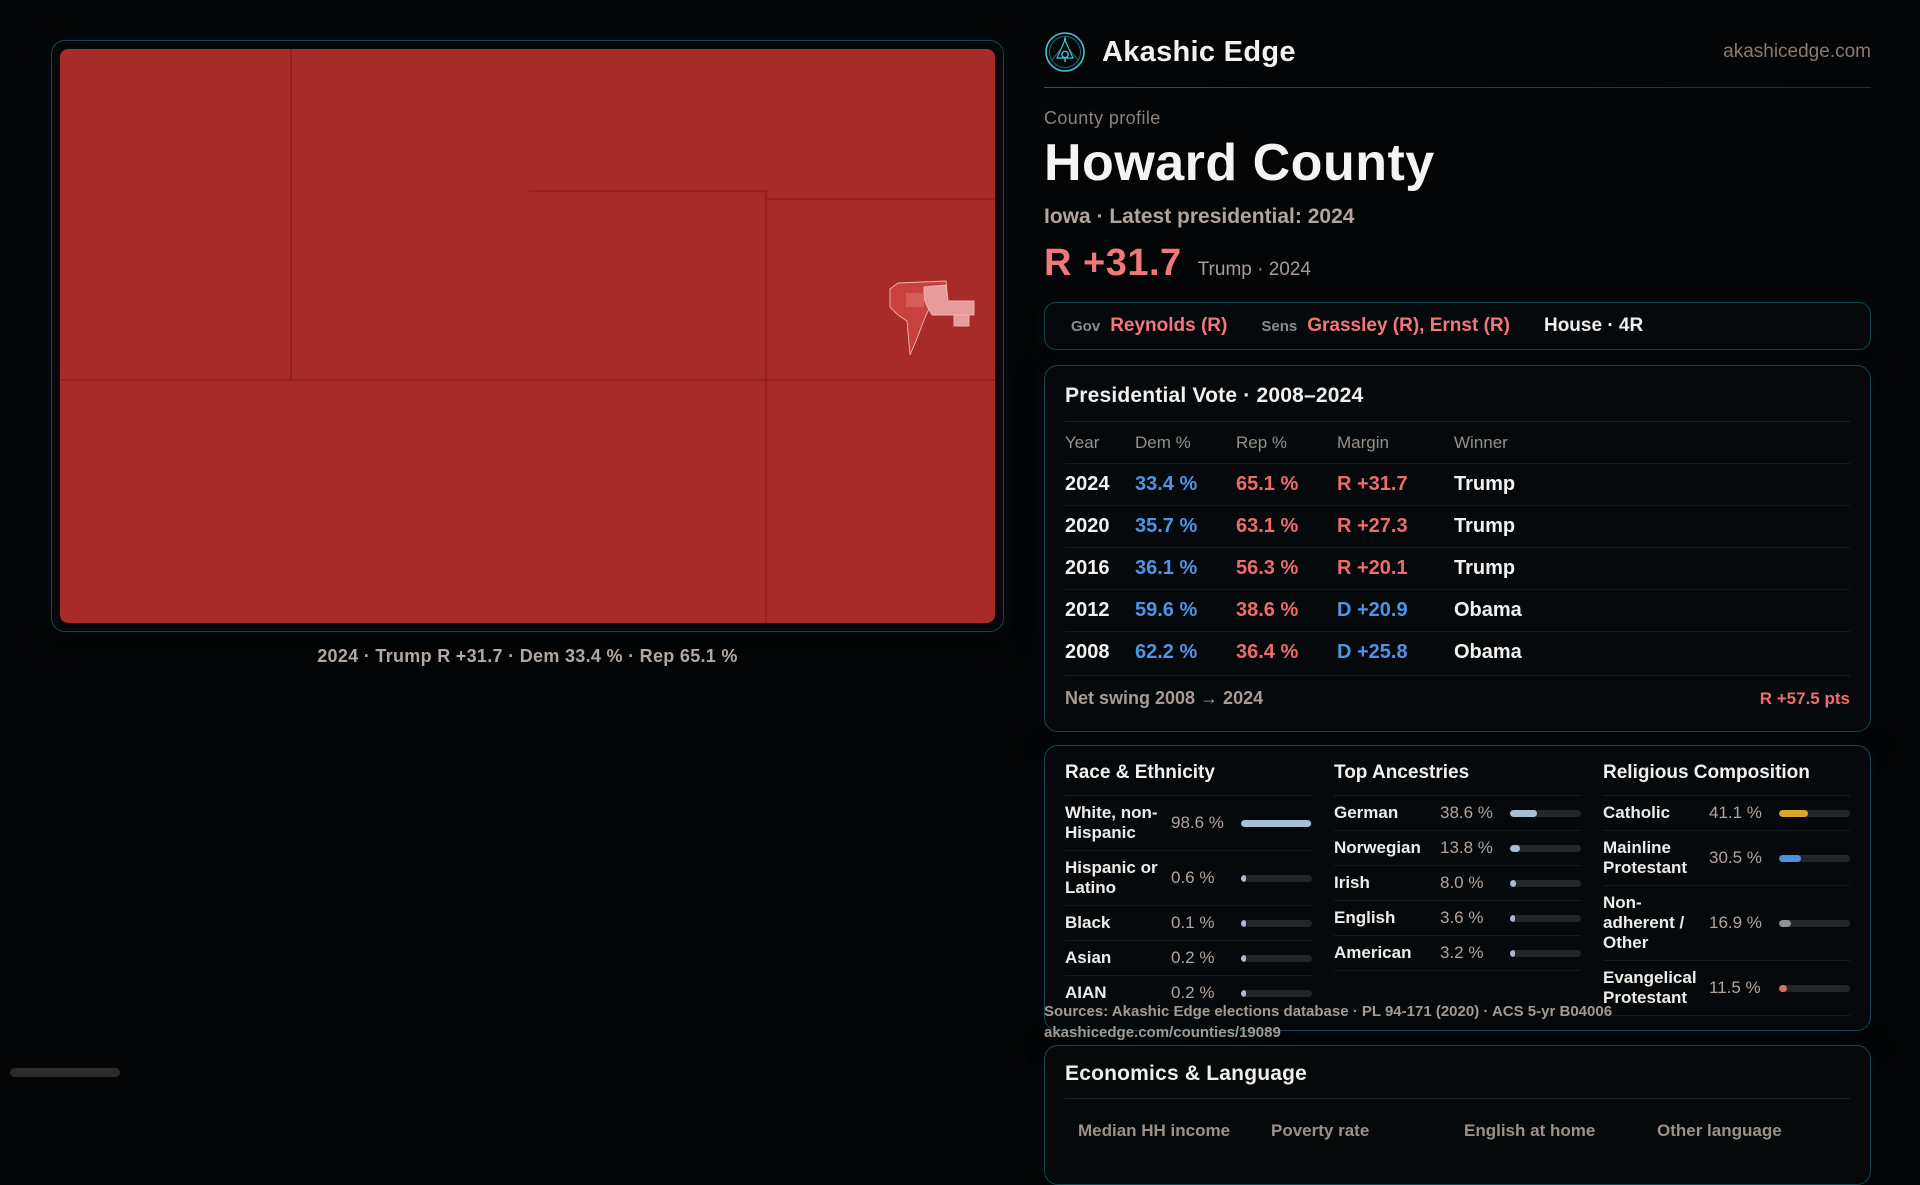 This screenshot has width=1920, height=1185. What do you see at coordinates (1262, 442) in the screenshot?
I see `col-rep: Rep %` at bounding box center [1262, 442].